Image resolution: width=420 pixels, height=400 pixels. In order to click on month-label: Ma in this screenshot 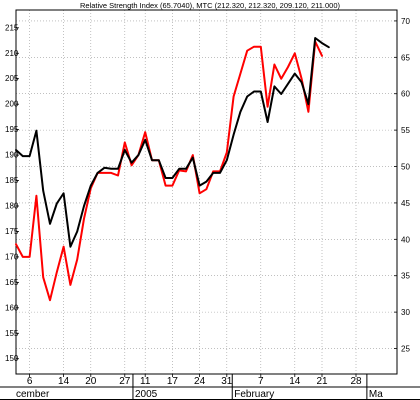, I will do `click(376, 394)`.